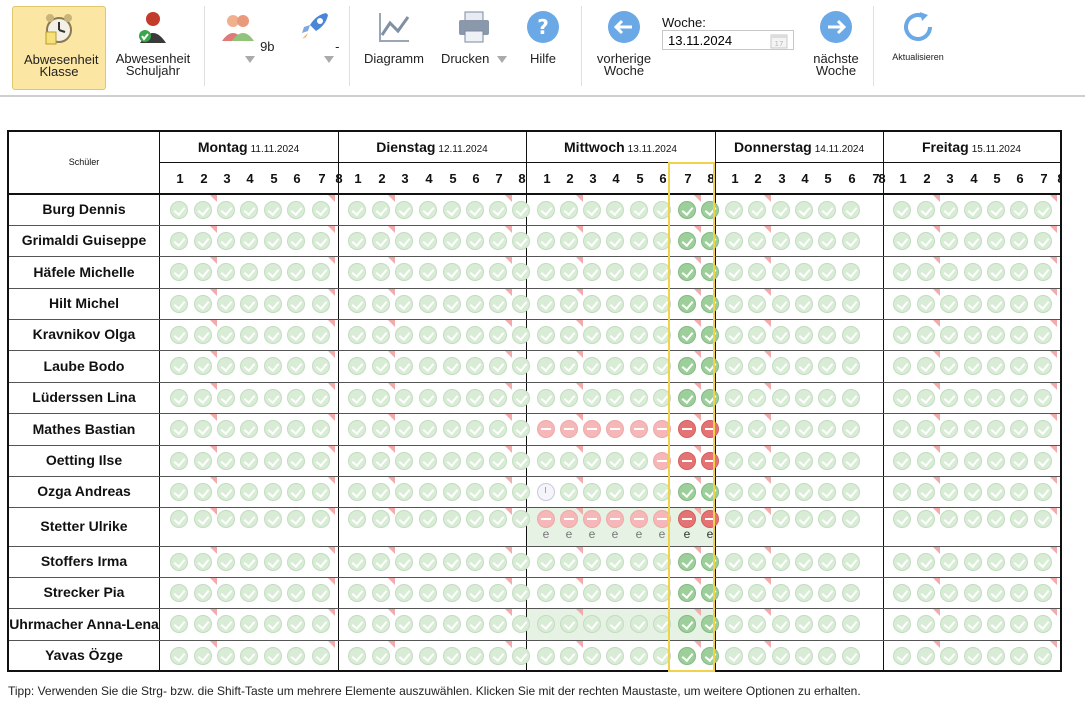 This screenshot has height=717, width=1085. I want to click on period-header: 3, so click(405, 178).